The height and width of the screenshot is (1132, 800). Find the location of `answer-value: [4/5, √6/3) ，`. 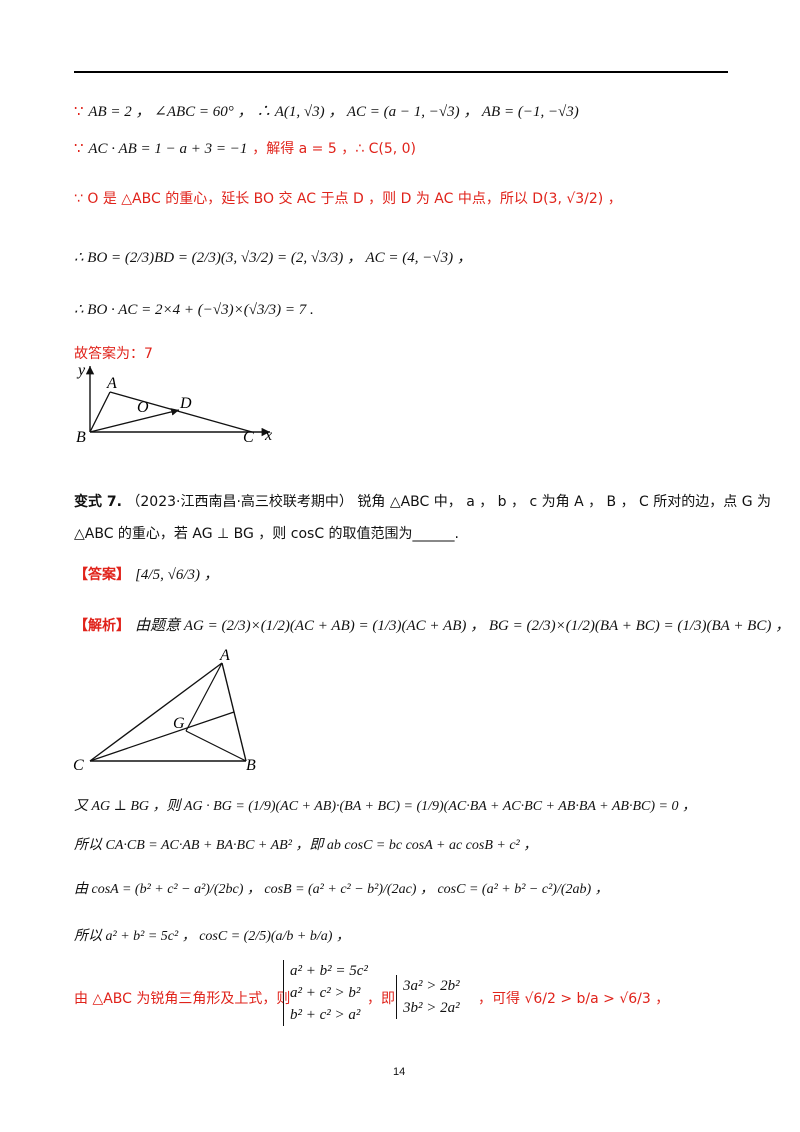

answer-value: [4/5, √6/3) ， is located at coordinates (177, 575).